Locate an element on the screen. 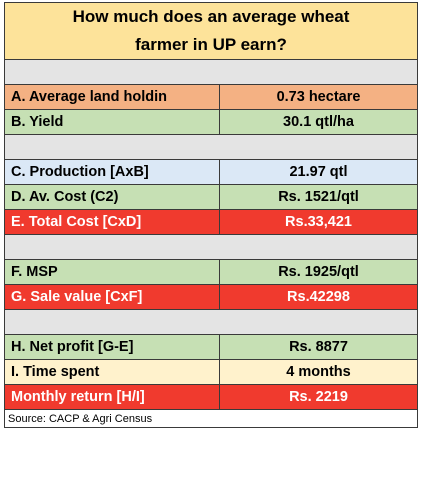 The image size is (421, 488). row-label: G. Sale value [CxF] is located at coordinates (112, 297).